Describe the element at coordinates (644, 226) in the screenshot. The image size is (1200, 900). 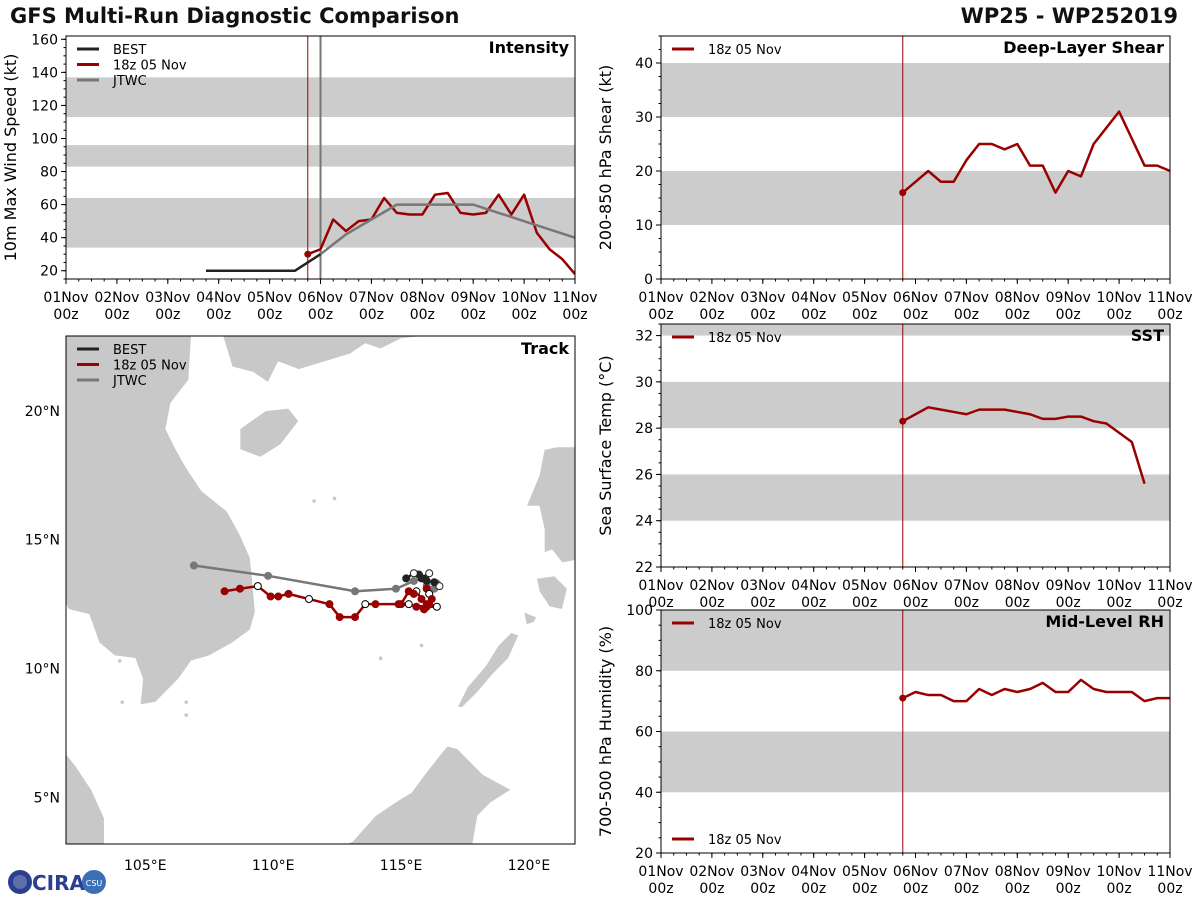
I see `y-tick-label: 10` at that location.